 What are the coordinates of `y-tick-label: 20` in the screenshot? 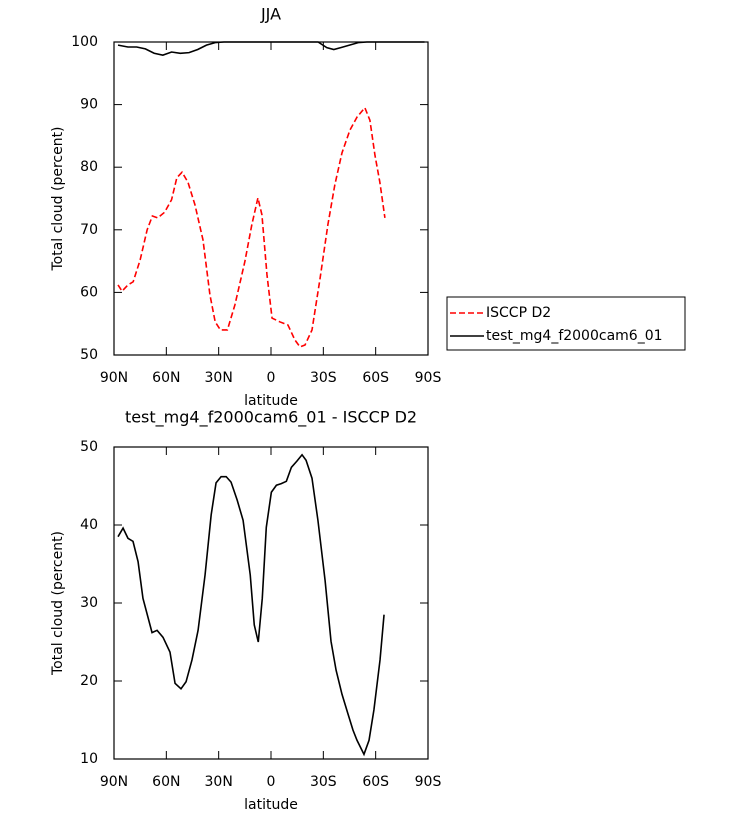 It's located at (89, 681).